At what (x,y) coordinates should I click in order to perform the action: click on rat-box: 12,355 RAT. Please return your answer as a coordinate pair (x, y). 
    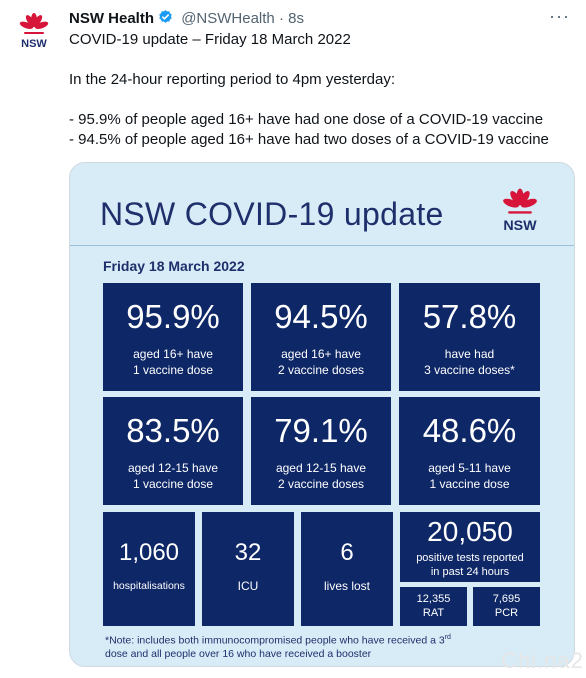
    Looking at the image, I should click on (433, 606).